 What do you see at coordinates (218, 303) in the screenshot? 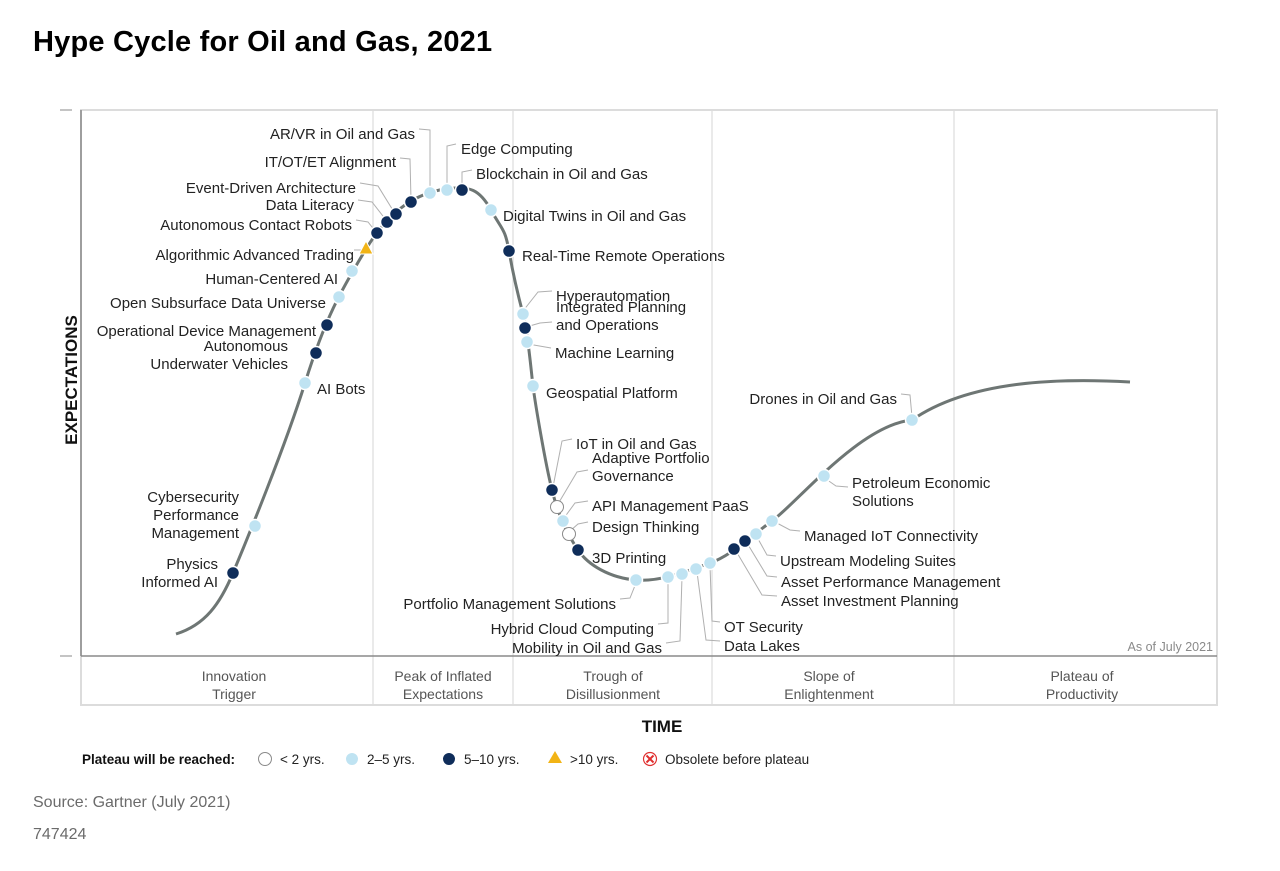
I see `label-open-subsurface-data-universe: Open Subsurface Data Universe` at bounding box center [218, 303].